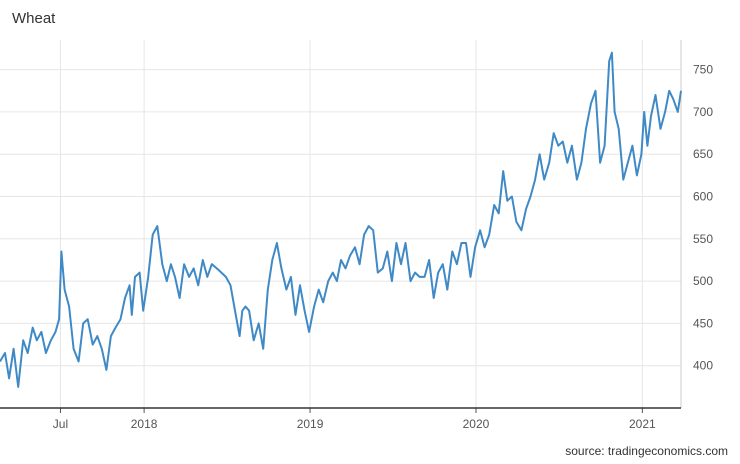 Image resolution: width=740 pixels, height=464 pixels. Describe the element at coordinates (703, 112) in the screenshot. I see `y-tick-label: 700` at that location.